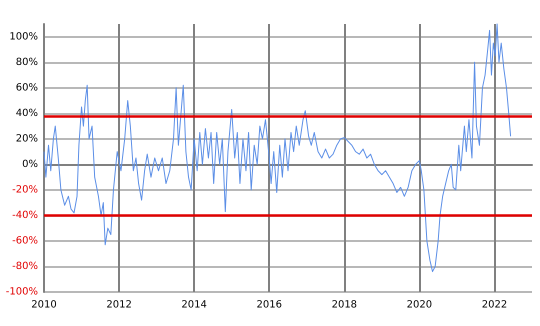 The image size is (540, 326). Describe the element at coordinates (25, 190) in the screenshot. I see `y-tick-label: -20%` at that location.